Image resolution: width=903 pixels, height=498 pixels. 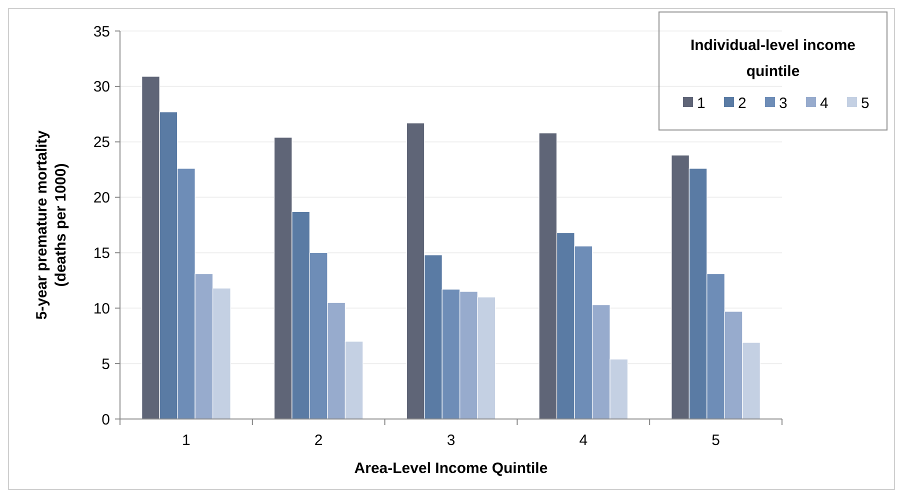 What do you see at coordinates (106, 419) in the screenshot?
I see `y-tick-label: 0` at bounding box center [106, 419].